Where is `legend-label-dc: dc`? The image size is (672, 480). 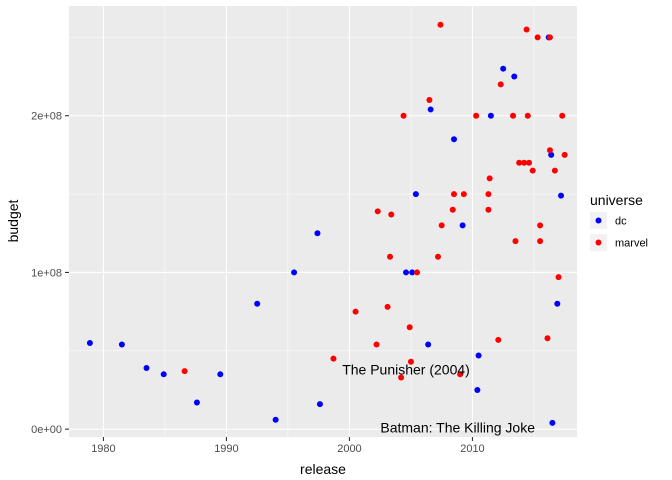 legend-label-dc: dc is located at coordinates (621, 222).